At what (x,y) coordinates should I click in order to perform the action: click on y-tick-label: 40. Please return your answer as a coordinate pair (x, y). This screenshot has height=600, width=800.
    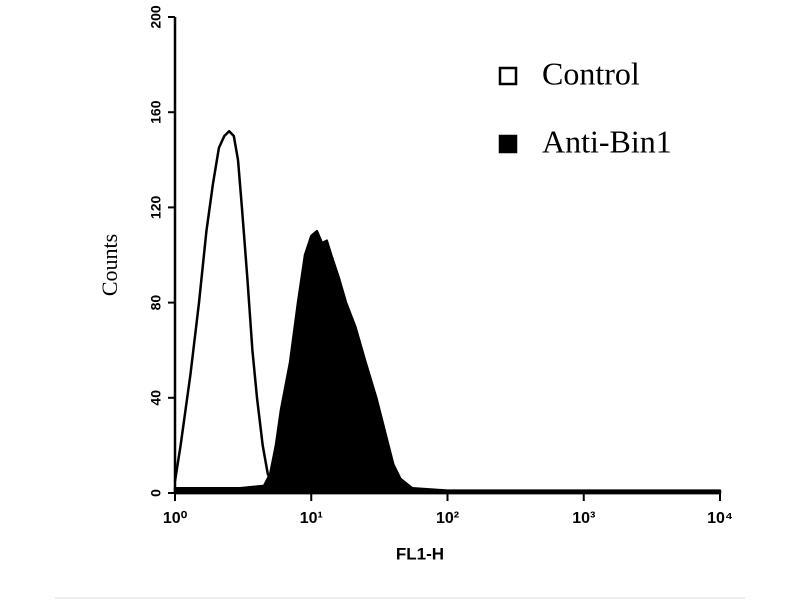
    Looking at the image, I should click on (156, 398).